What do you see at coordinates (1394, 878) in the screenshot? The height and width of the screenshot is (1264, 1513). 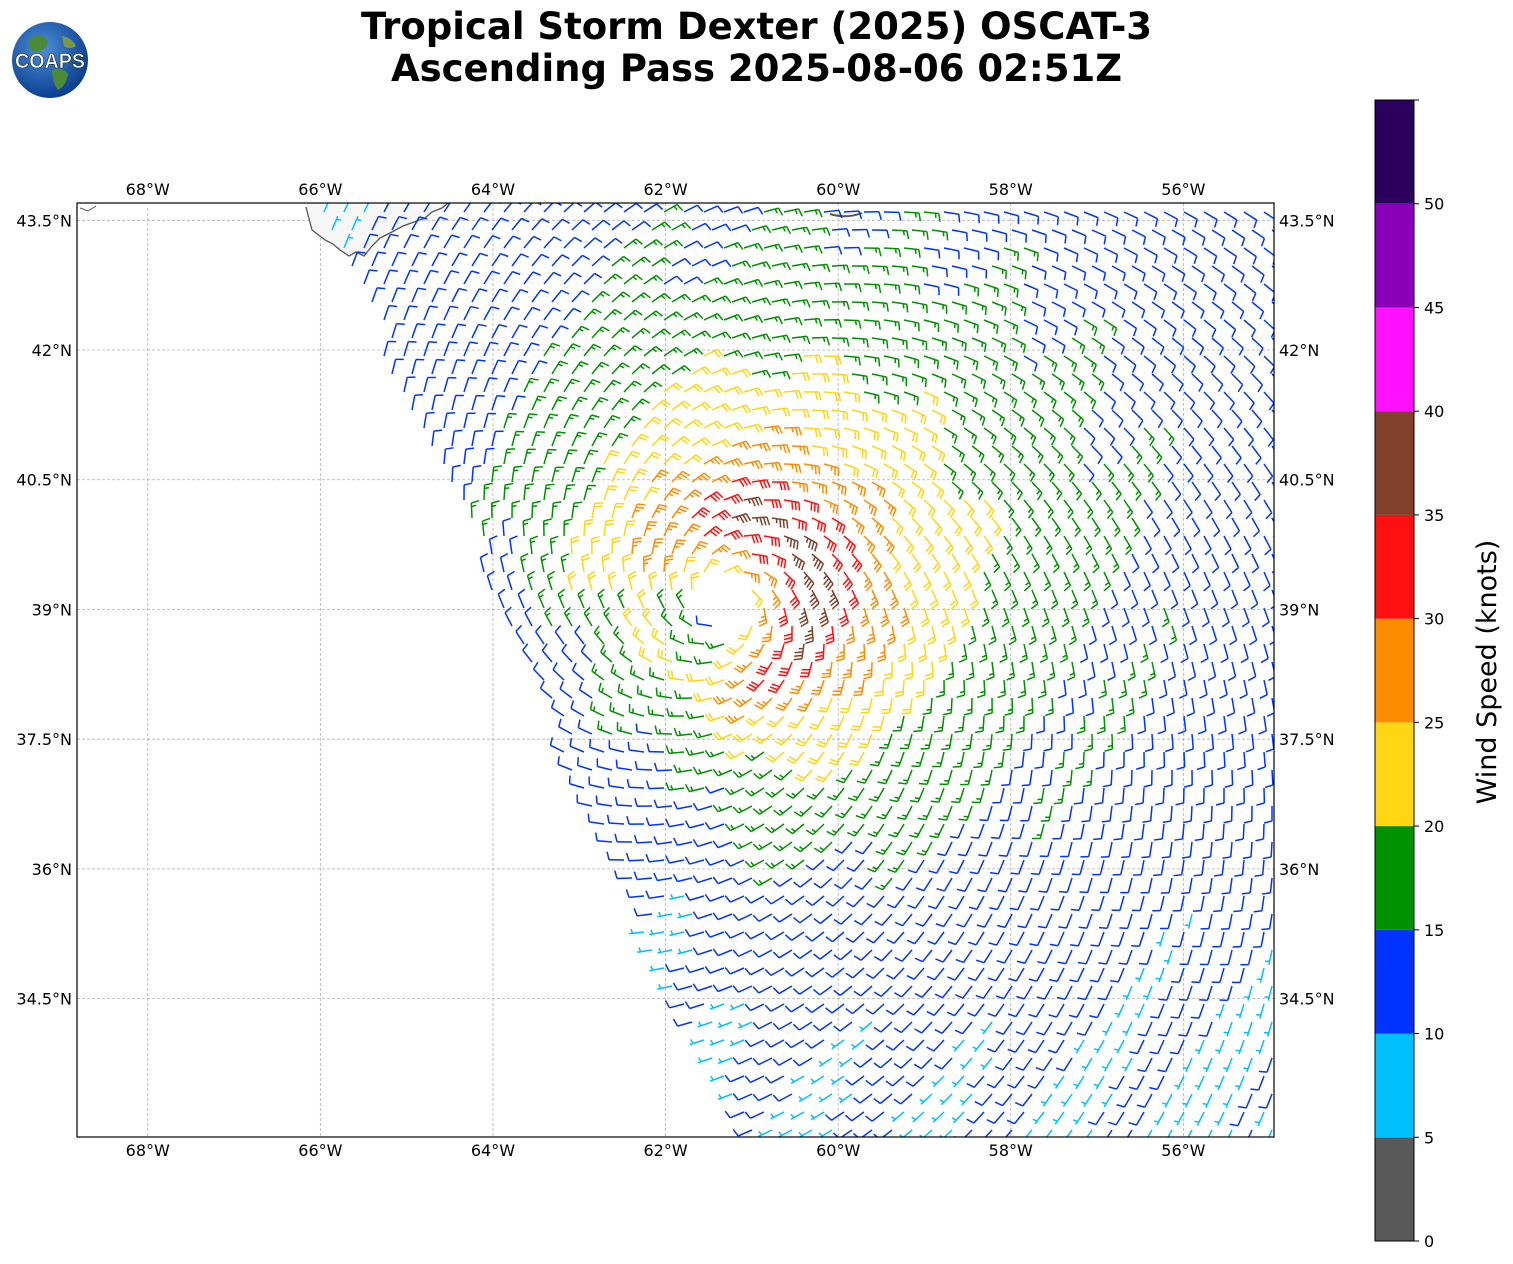 I see `colorbar-bin` at bounding box center [1394, 878].